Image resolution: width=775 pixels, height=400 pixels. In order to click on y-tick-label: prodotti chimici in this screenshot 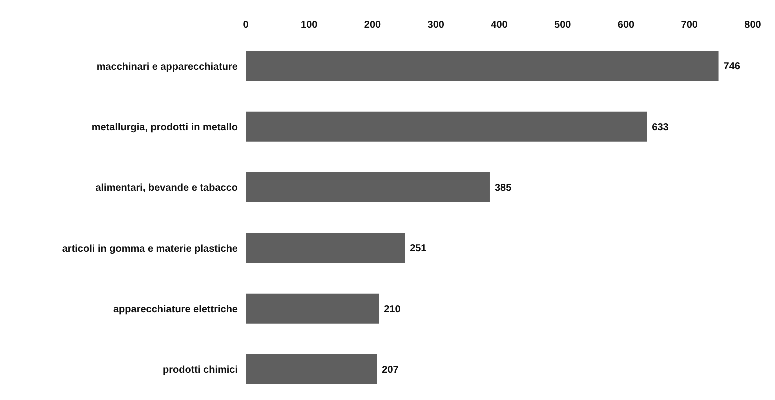, I will do `click(200, 370)`.